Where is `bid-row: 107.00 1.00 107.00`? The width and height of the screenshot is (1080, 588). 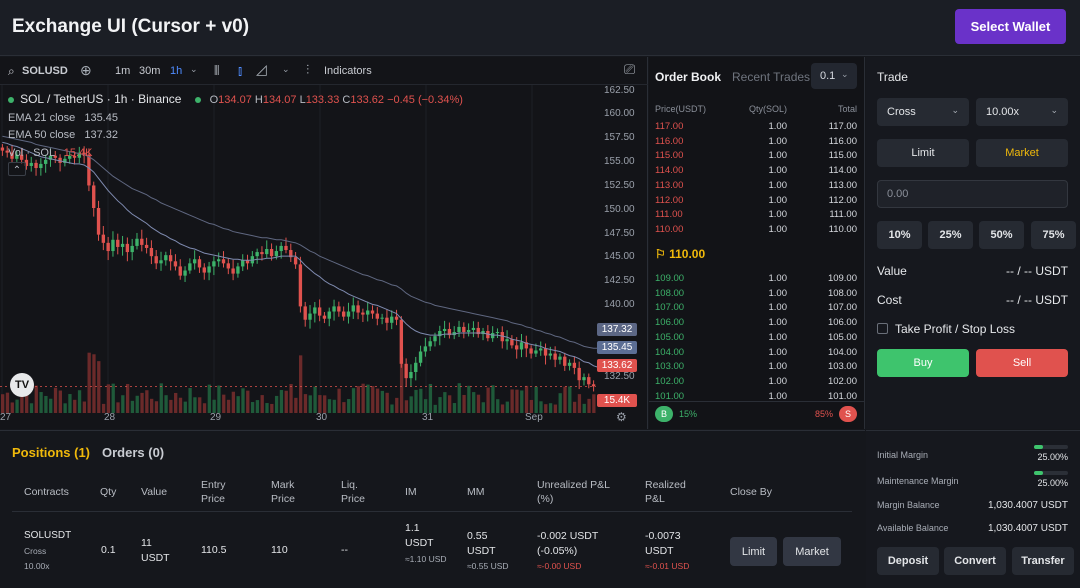 bid-row: 107.00 1.00 107.00 is located at coordinates (757, 309).